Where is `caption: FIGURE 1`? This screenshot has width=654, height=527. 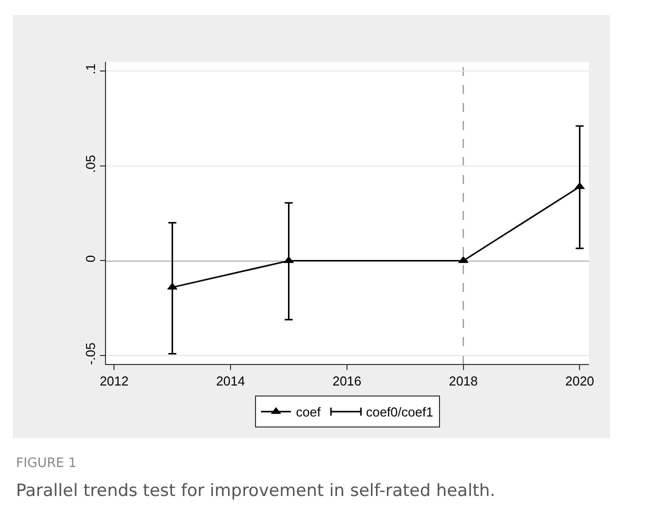
caption: FIGURE 1 is located at coordinates (46, 463).